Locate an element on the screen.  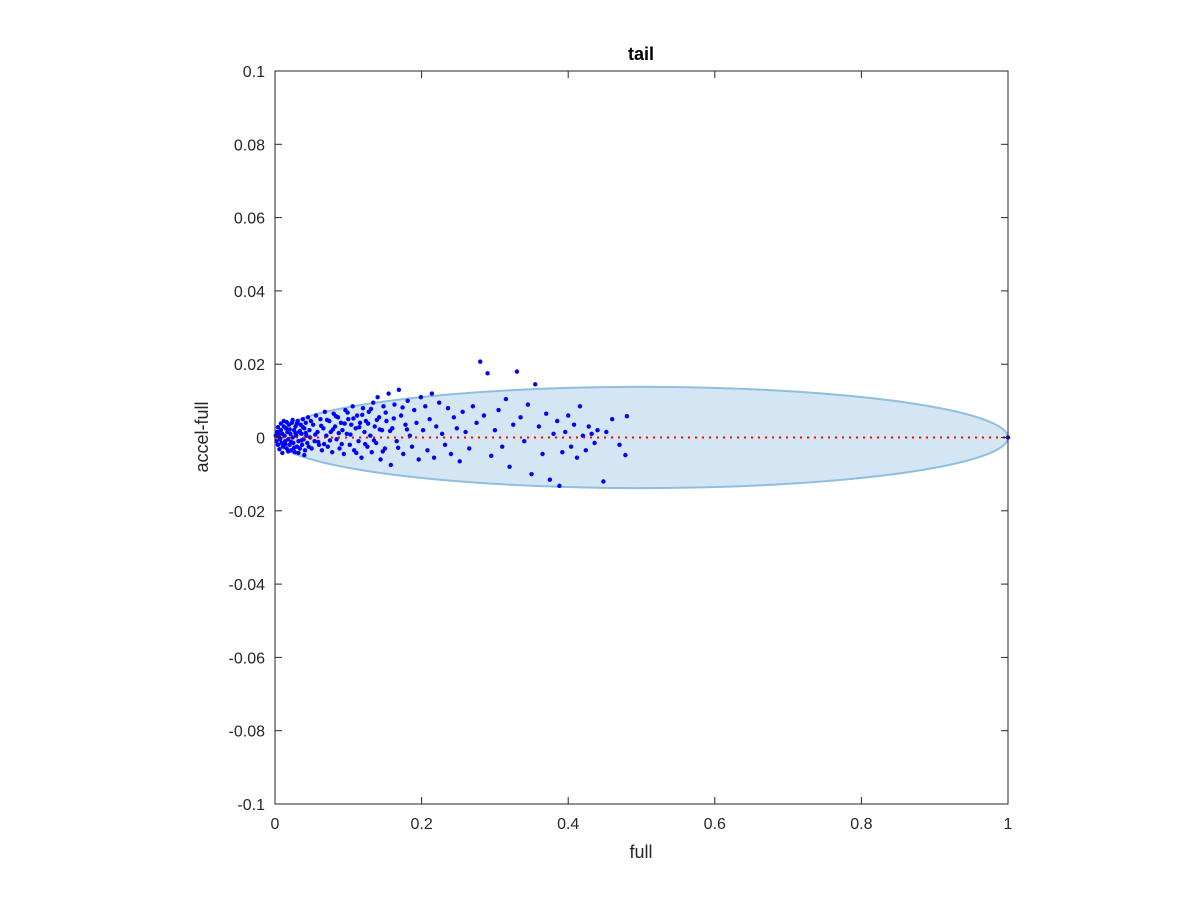
y-tick-label: -0.06 is located at coordinates (247, 658).